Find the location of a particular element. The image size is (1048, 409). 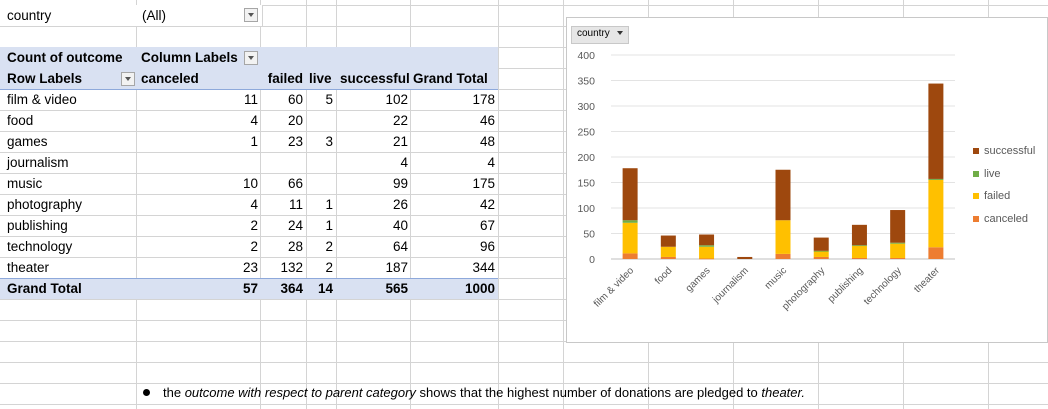

cell-canceled is located at coordinates (229, 162).